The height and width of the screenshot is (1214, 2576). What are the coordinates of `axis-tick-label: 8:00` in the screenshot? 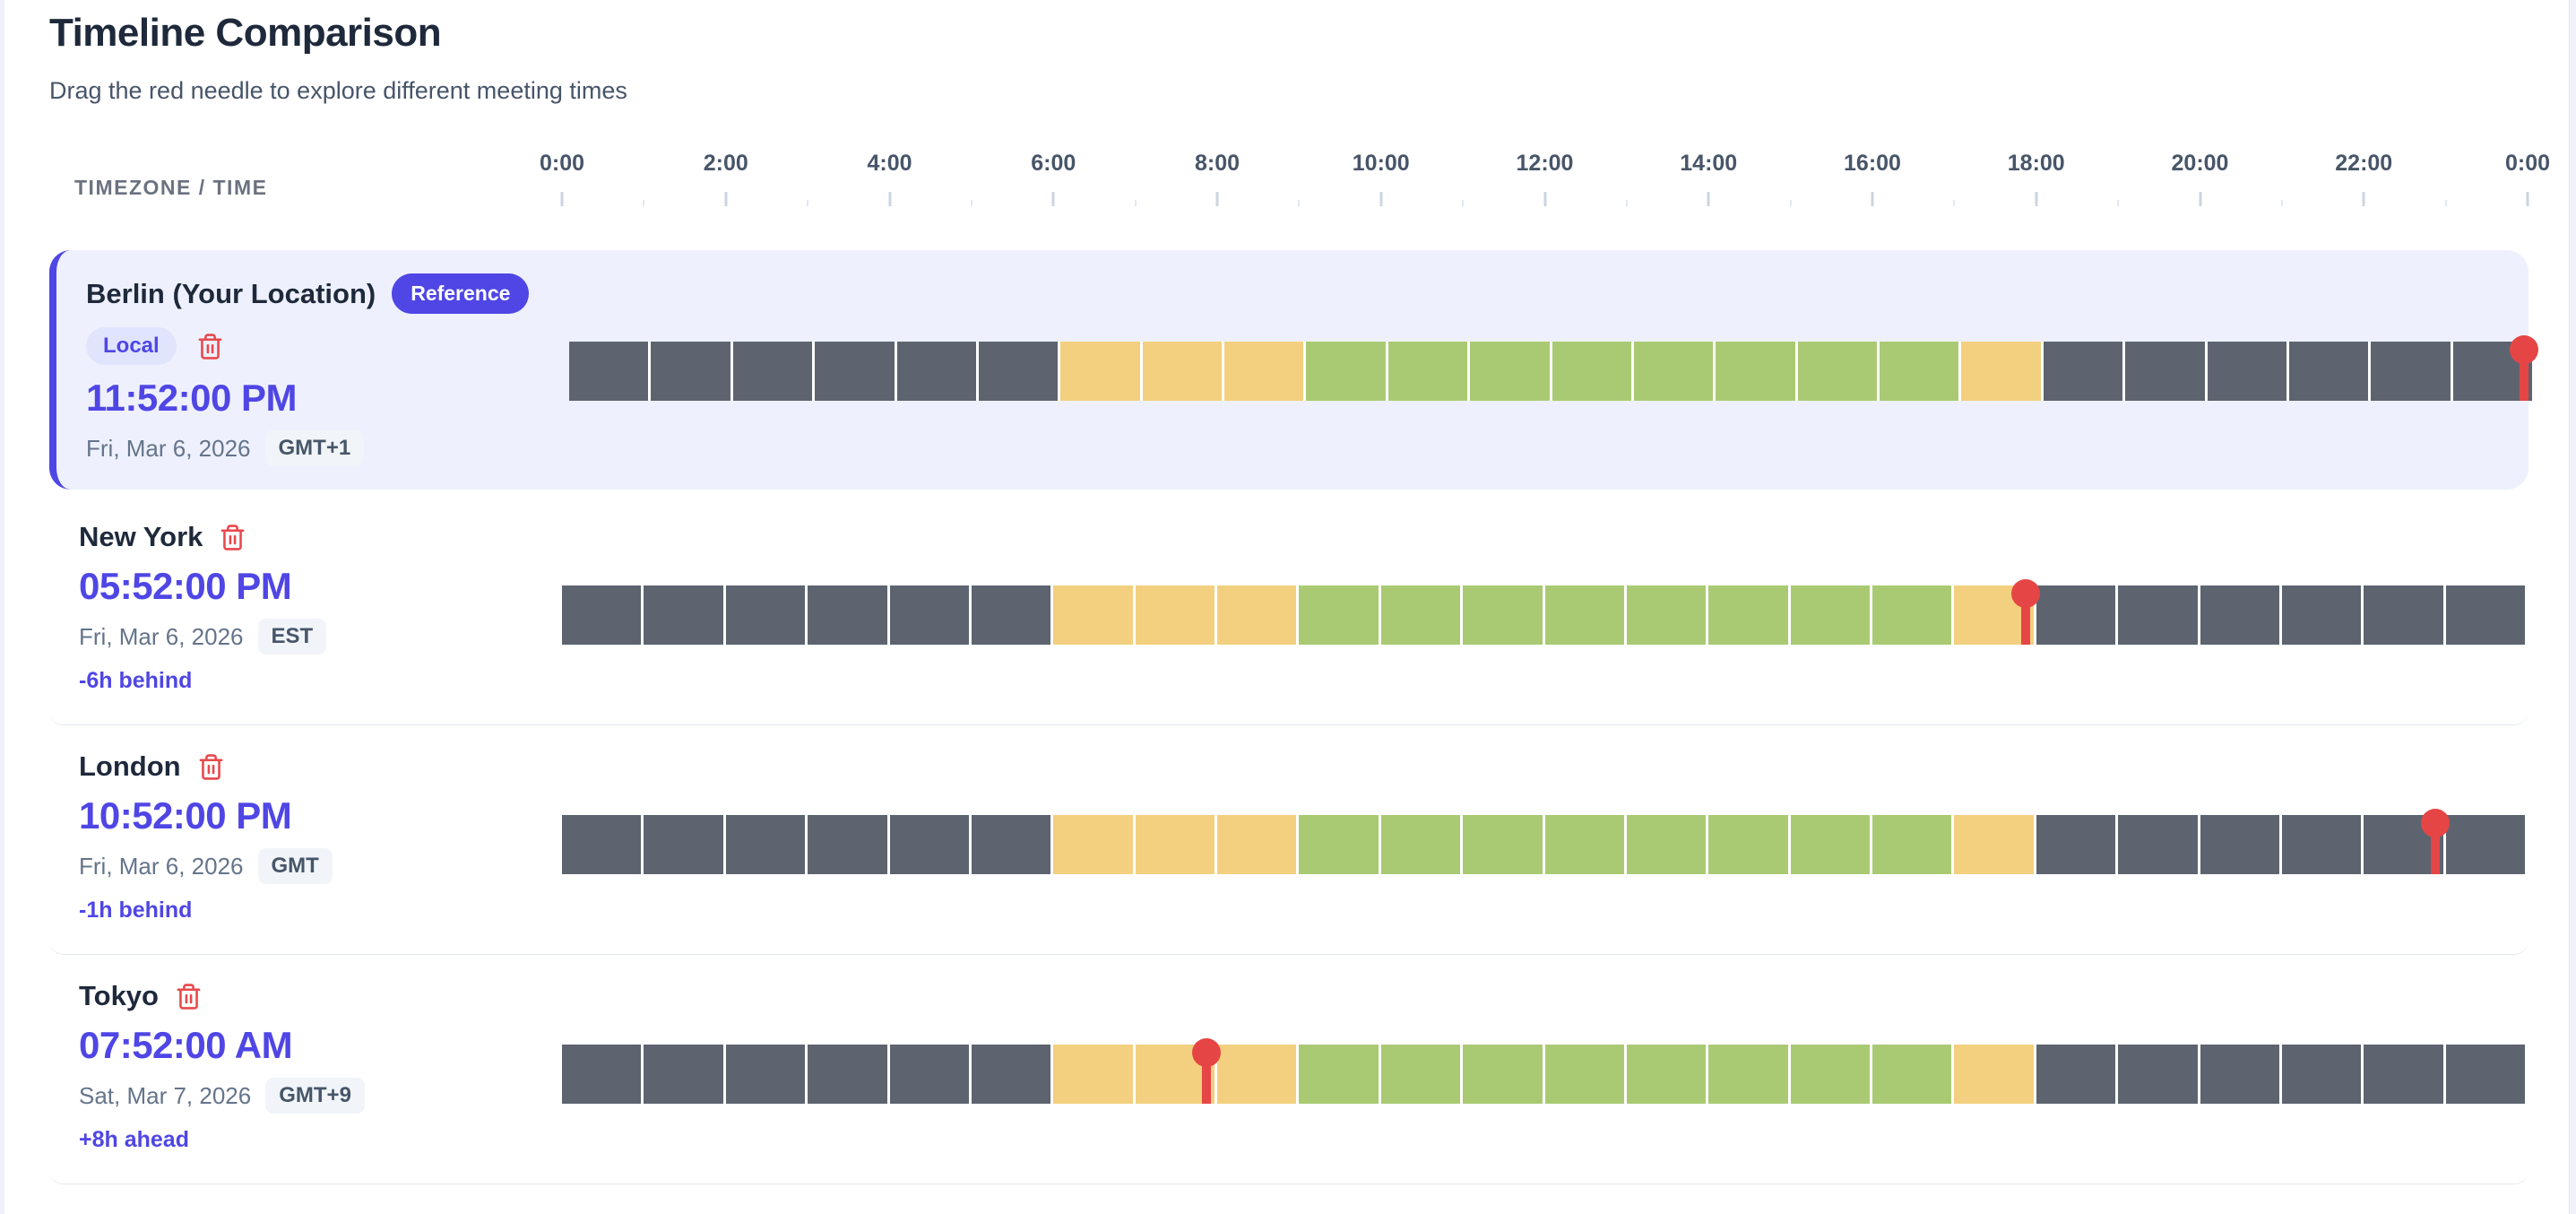 It's located at (1217, 163).